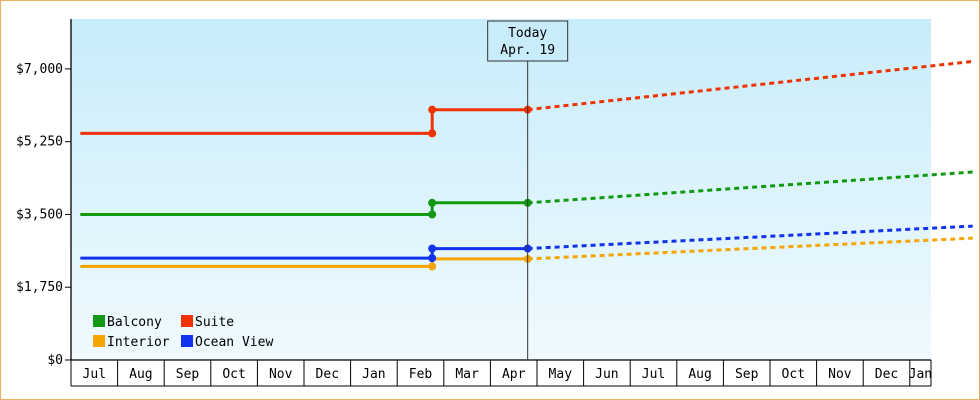 The image size is (980, 400). Describe the element at coordinates (750, 248) in the screenshot. I see `series-interior-forecast-line` at that location.